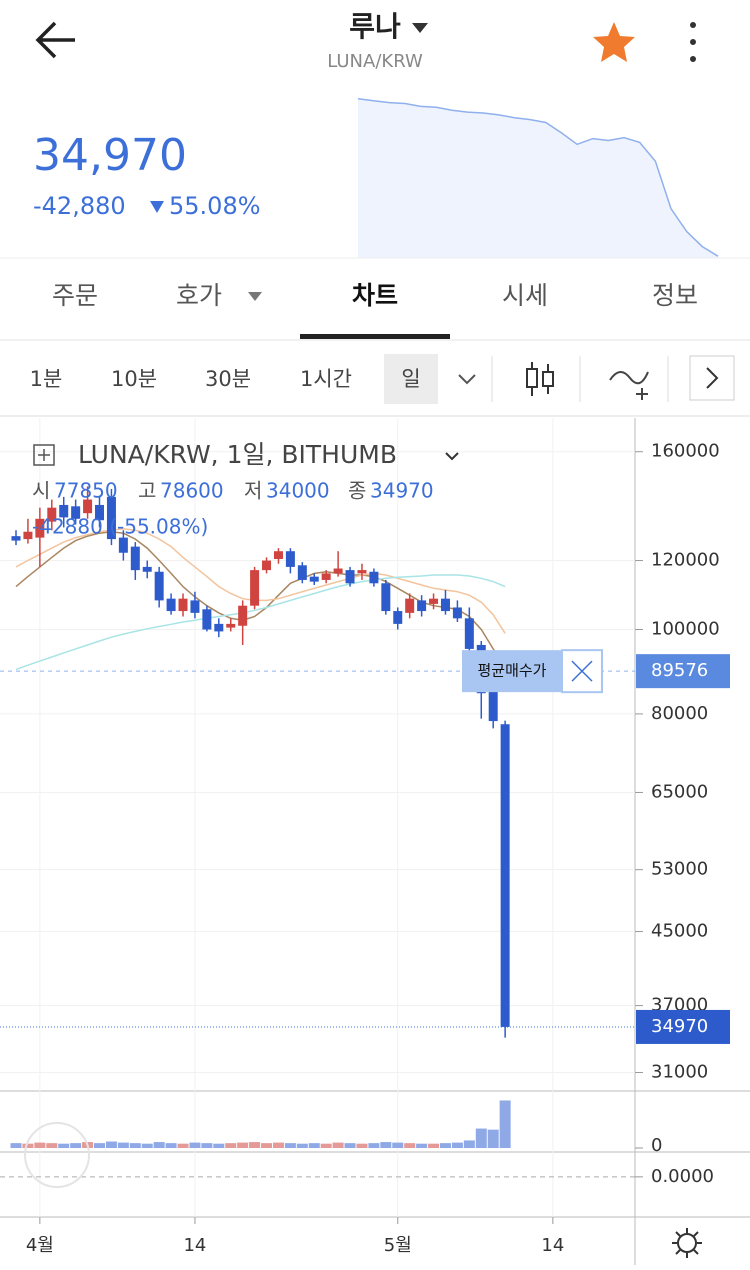 This screenshot has width=750, height=1270. I want to click on ohlc-legend: 시 77850 고 78600 저 34000 종 34970, so click(233, 491).